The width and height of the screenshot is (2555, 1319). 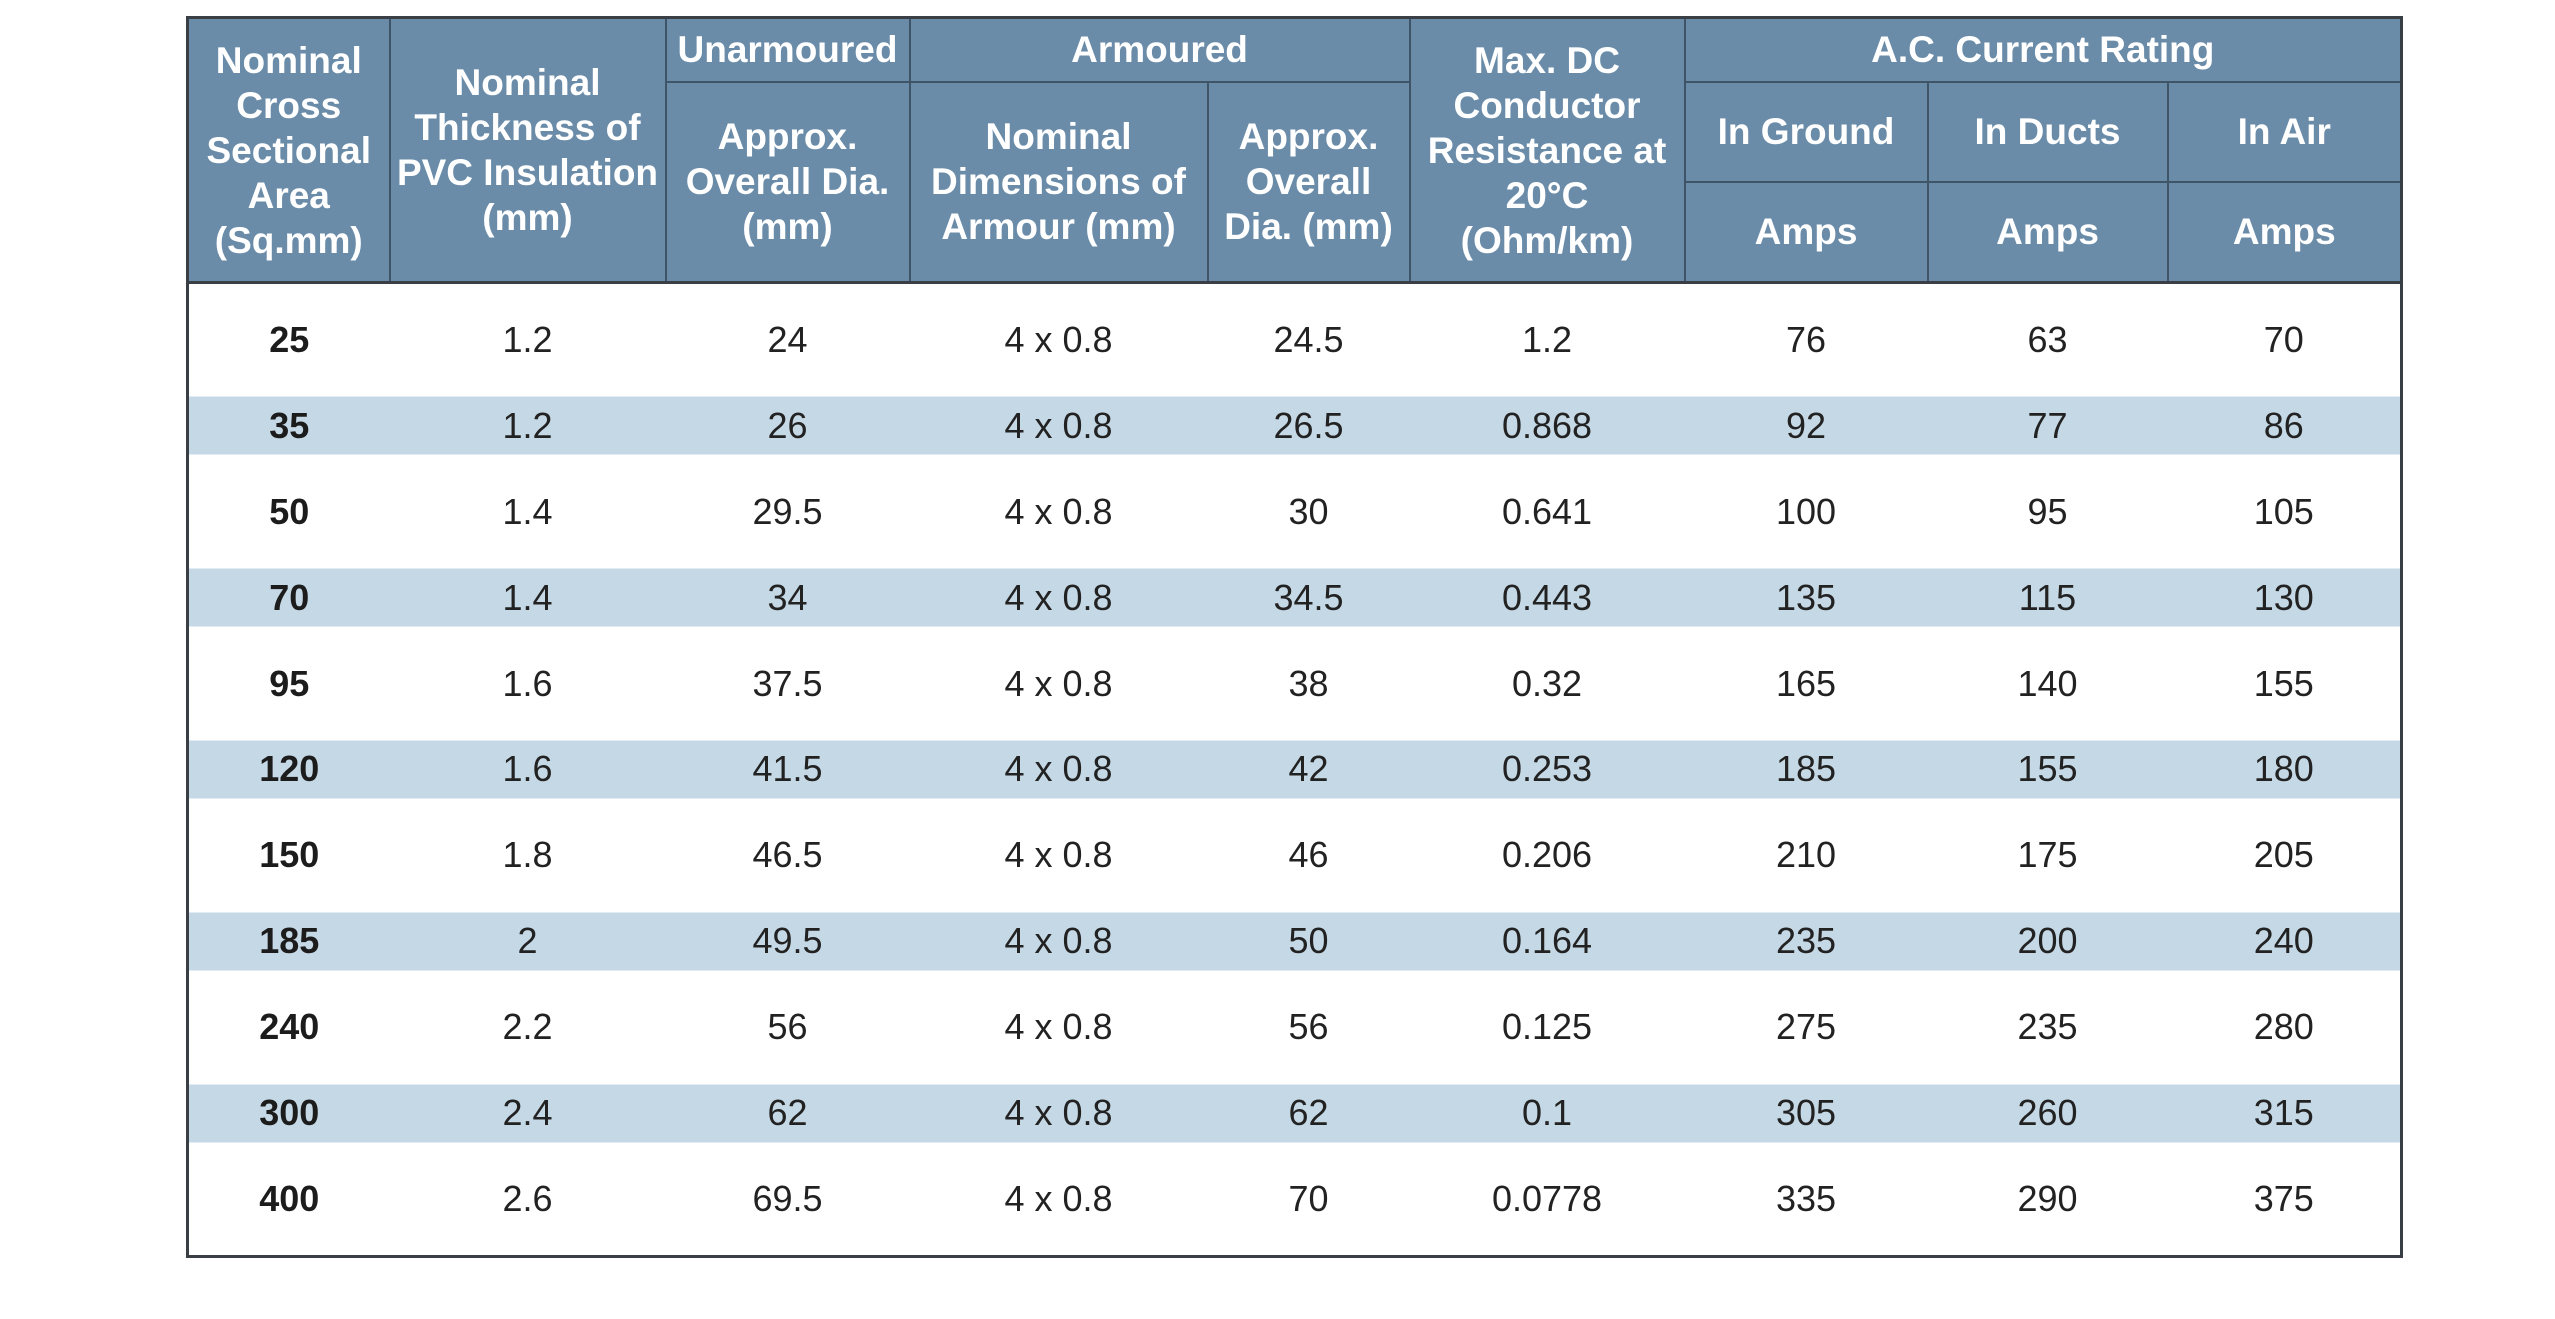 What do you see at coordinates (1159, 49) in the screenshot?
I see `header-armoured: Armoured` at bounding box center [1159, 49].